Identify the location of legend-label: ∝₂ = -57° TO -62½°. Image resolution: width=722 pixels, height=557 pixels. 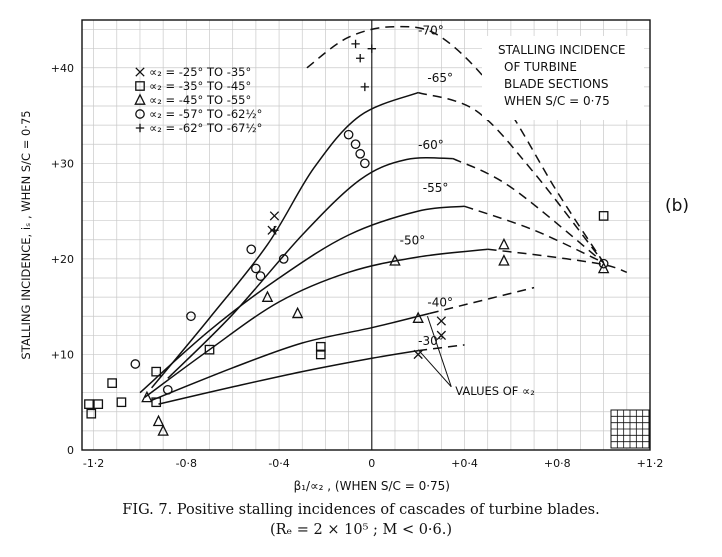
(205, 114).